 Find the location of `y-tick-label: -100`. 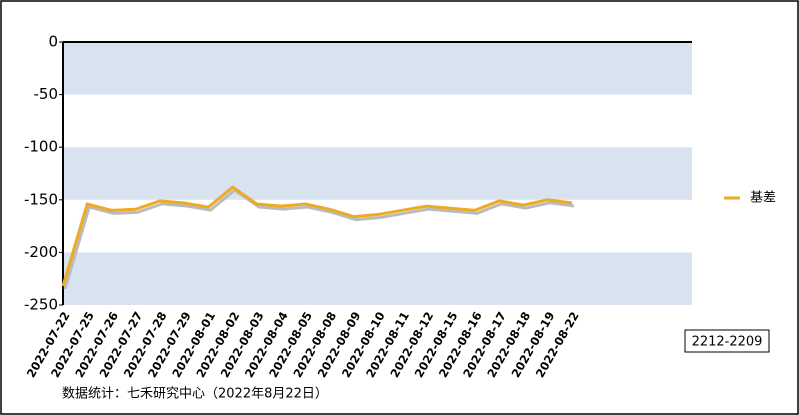

y-tick-label: -100 is located at coordinates (41, 147).